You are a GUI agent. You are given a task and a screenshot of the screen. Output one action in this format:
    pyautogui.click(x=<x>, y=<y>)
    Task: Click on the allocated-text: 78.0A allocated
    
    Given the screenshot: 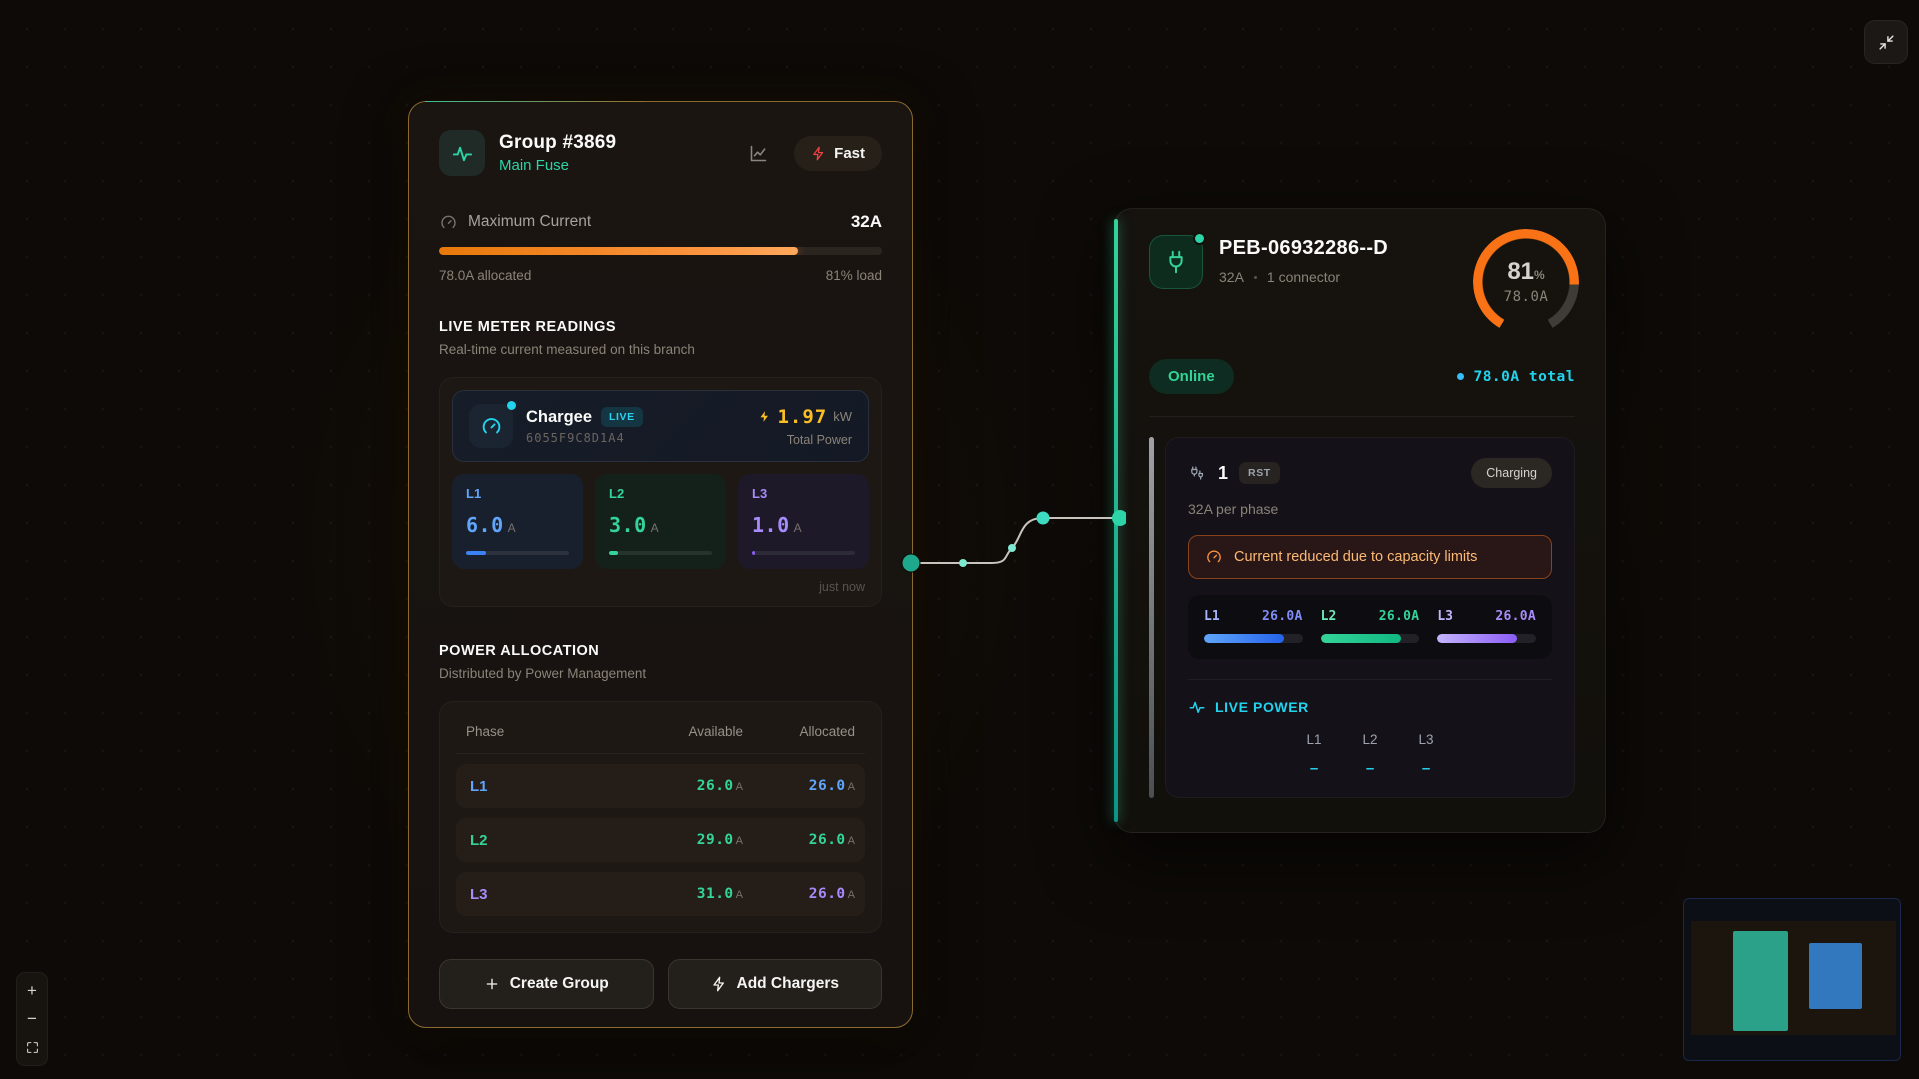 What is the action you would take?
    pyautogui.click(x=485, y=275)
    